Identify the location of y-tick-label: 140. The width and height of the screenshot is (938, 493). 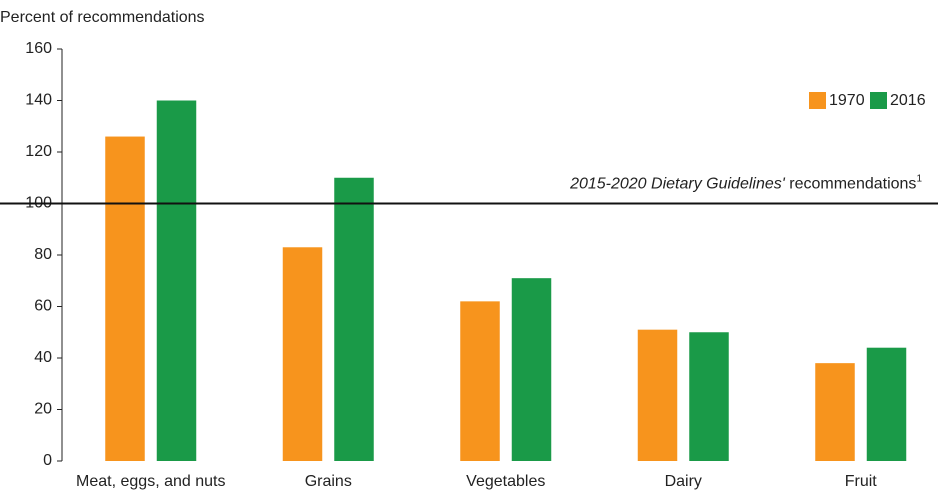
(38, 100).